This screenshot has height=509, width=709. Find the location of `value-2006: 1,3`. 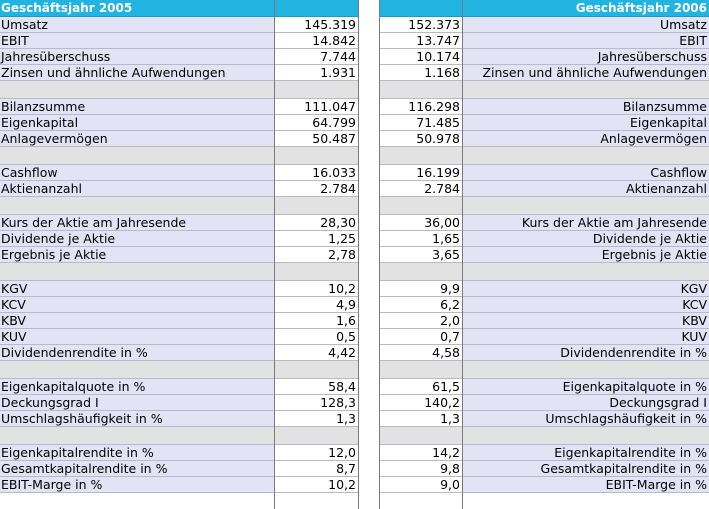

value-2006: 1,3 is located at coordinates (421, 419).